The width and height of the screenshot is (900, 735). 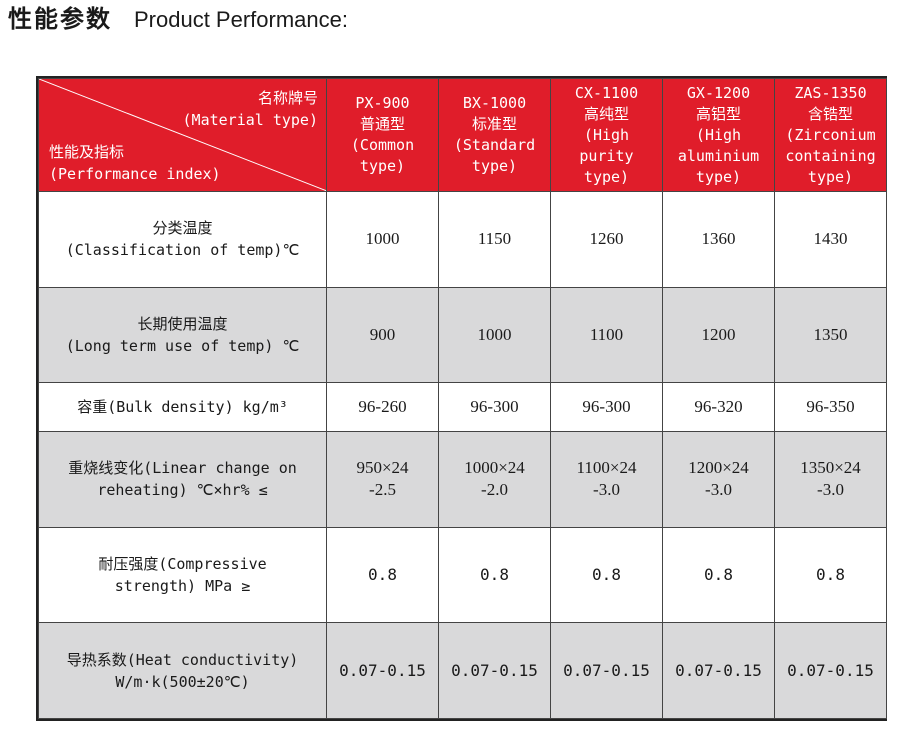 What do you see at coordinates (494, 103) in the screenshot?
I see `column-header-line: BX-1000` at bounding box center [494, 103].